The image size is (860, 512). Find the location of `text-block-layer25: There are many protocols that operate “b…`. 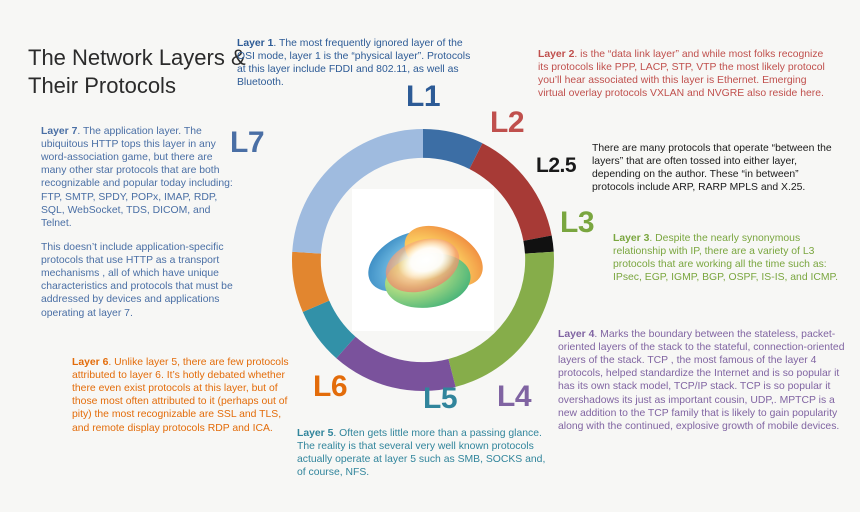

text-block-layer25: There are many protocols that operate “b… is located at coordinates (717, 168).